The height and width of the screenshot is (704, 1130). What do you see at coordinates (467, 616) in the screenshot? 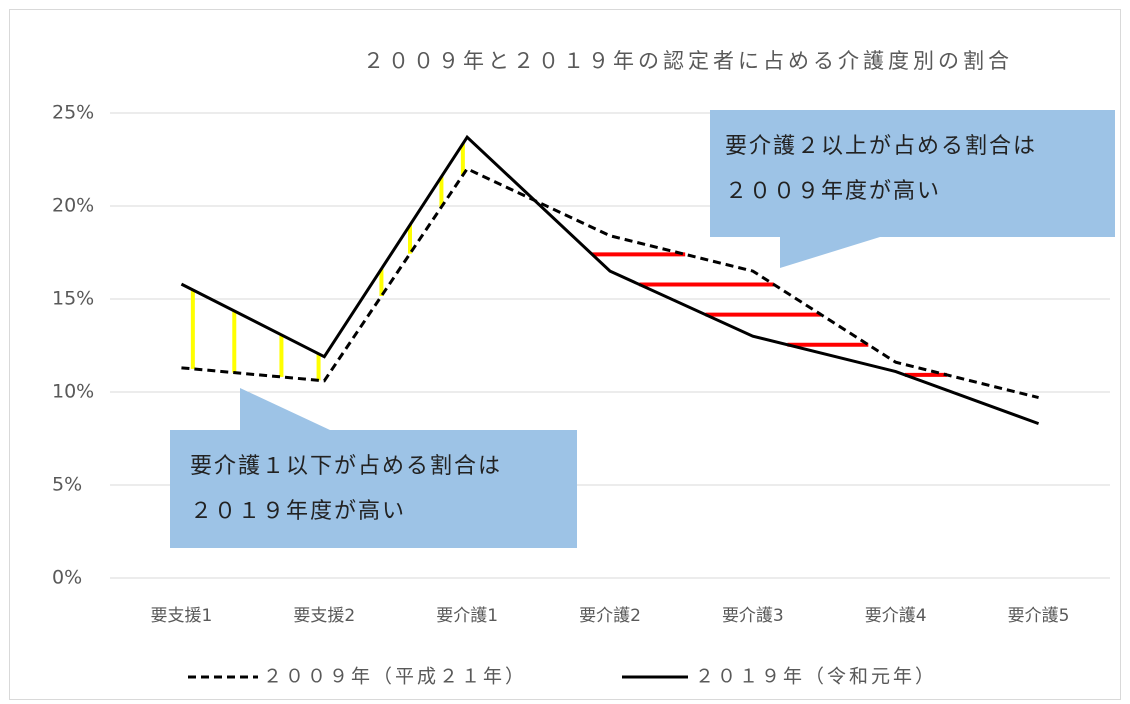
I see `x-tick-label: 要介護1` at bounding box center [467, 616].